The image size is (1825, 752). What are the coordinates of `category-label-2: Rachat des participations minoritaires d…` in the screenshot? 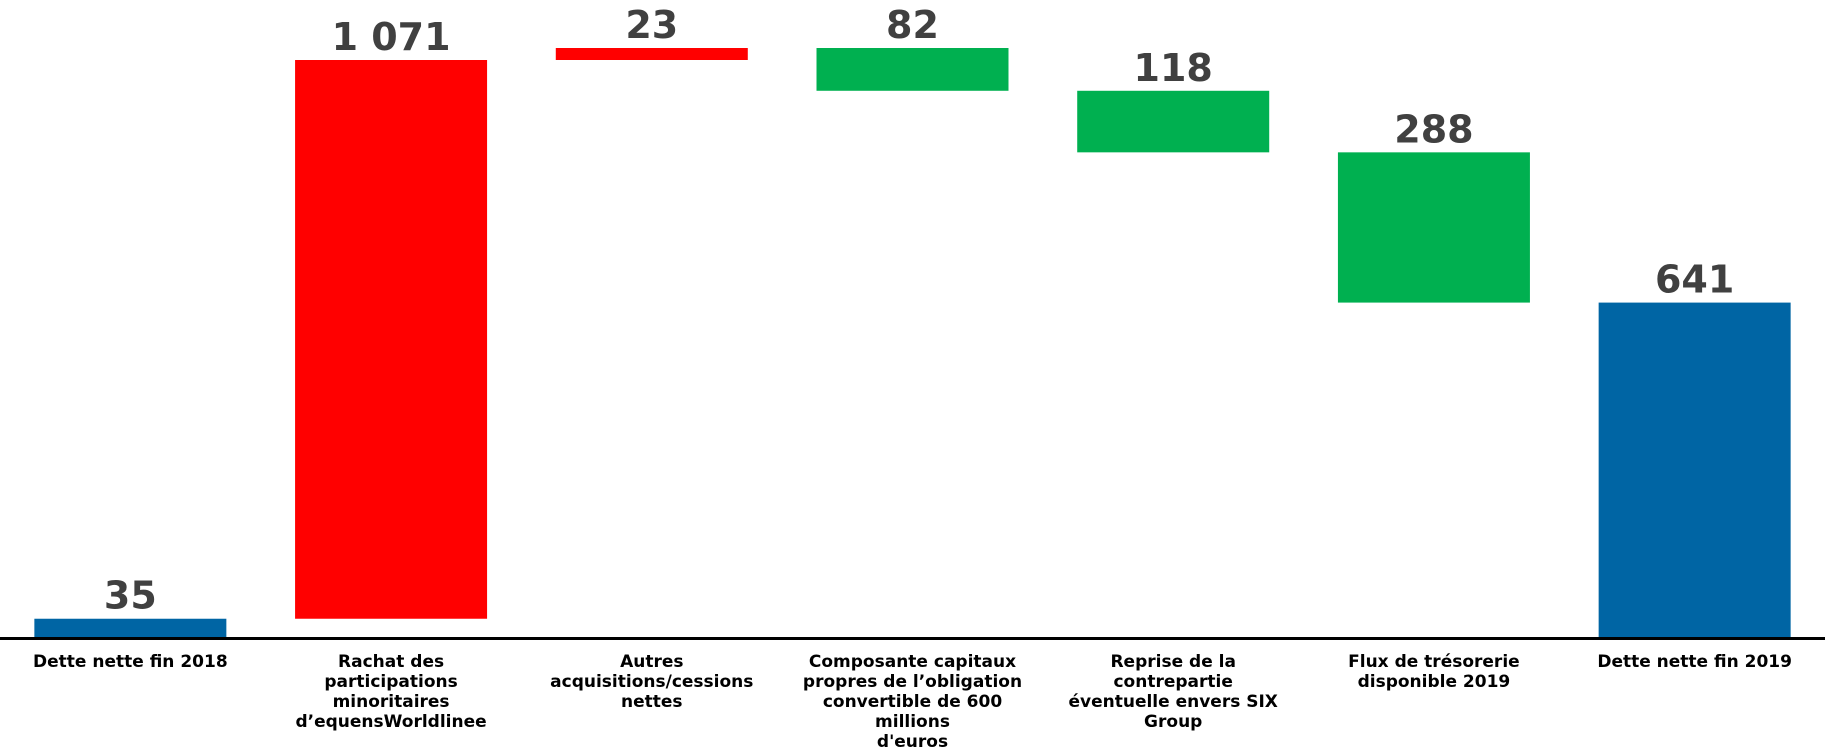 It's located at (391, 692).